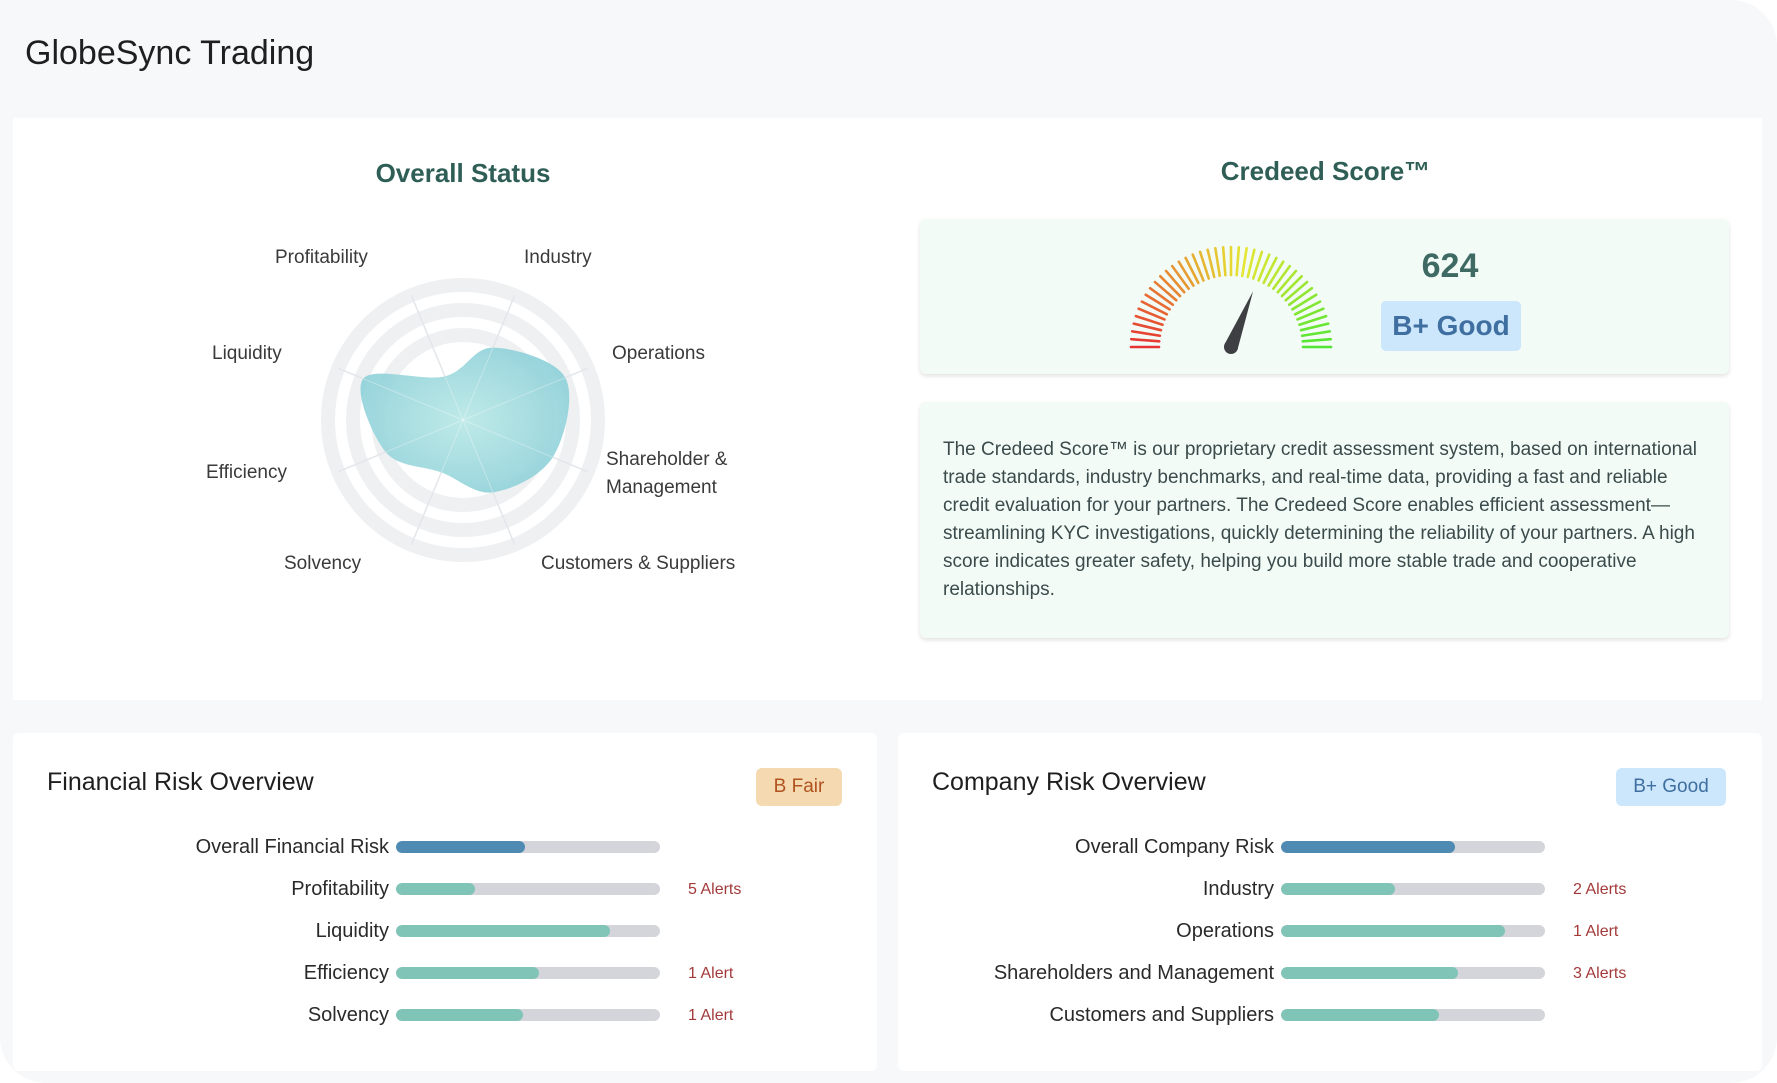 This screenshot has width=1777, height=1083. What do you see at coordinates (170, 53) in the screenshot?
I see `company-title: GlobeSync Trading` at bounding box center [170, 53].